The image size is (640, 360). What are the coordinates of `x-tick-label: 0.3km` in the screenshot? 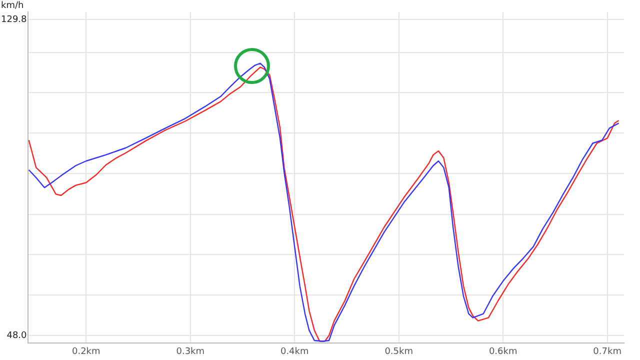 It's located at (190, 351).